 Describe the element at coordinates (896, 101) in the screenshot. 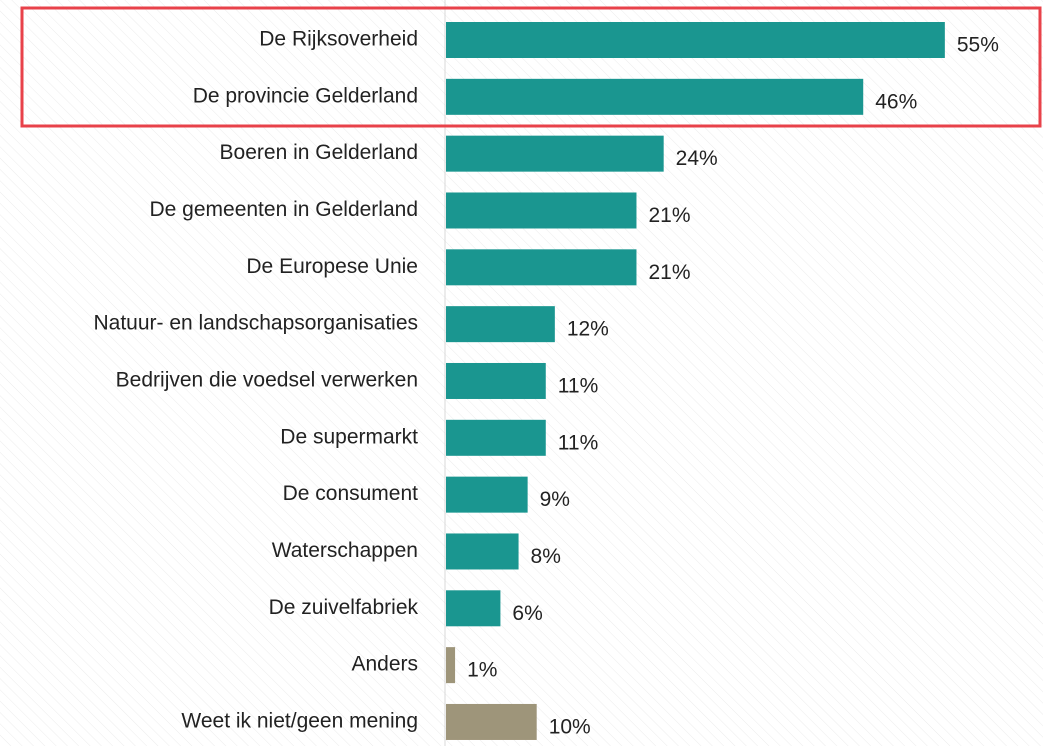

I see `value-label: 46%` at that location.